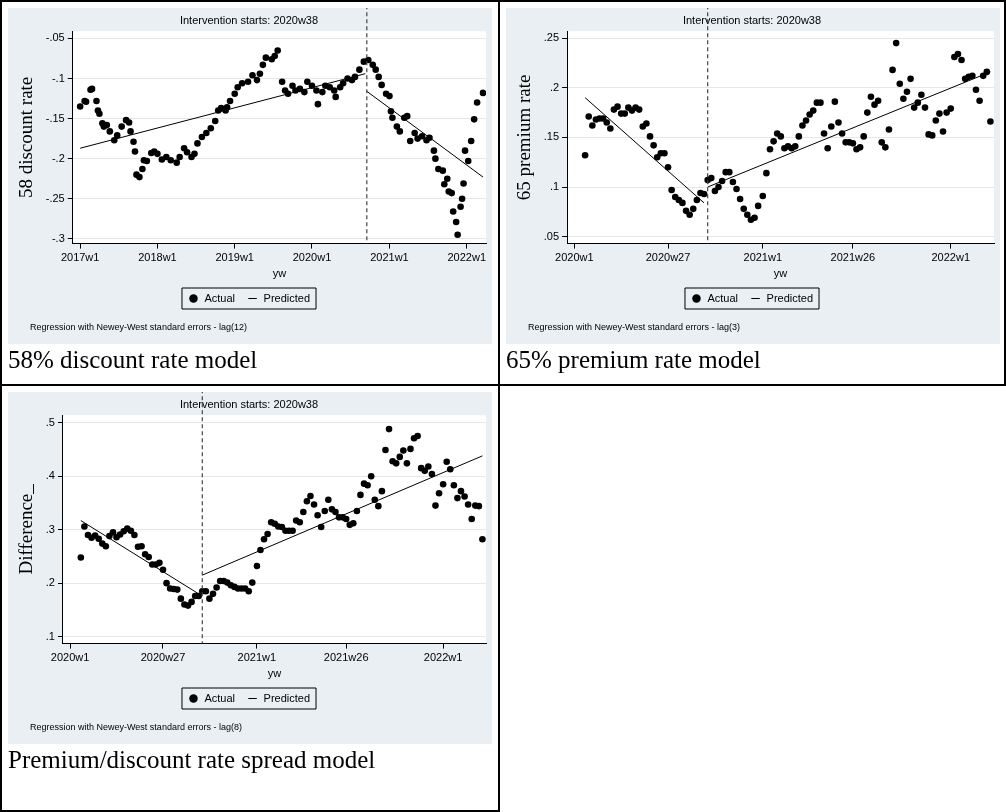 The width and height of the screenshot is (1006, 812). I want to click on y-tick-label: -.2, so click(58, 157).